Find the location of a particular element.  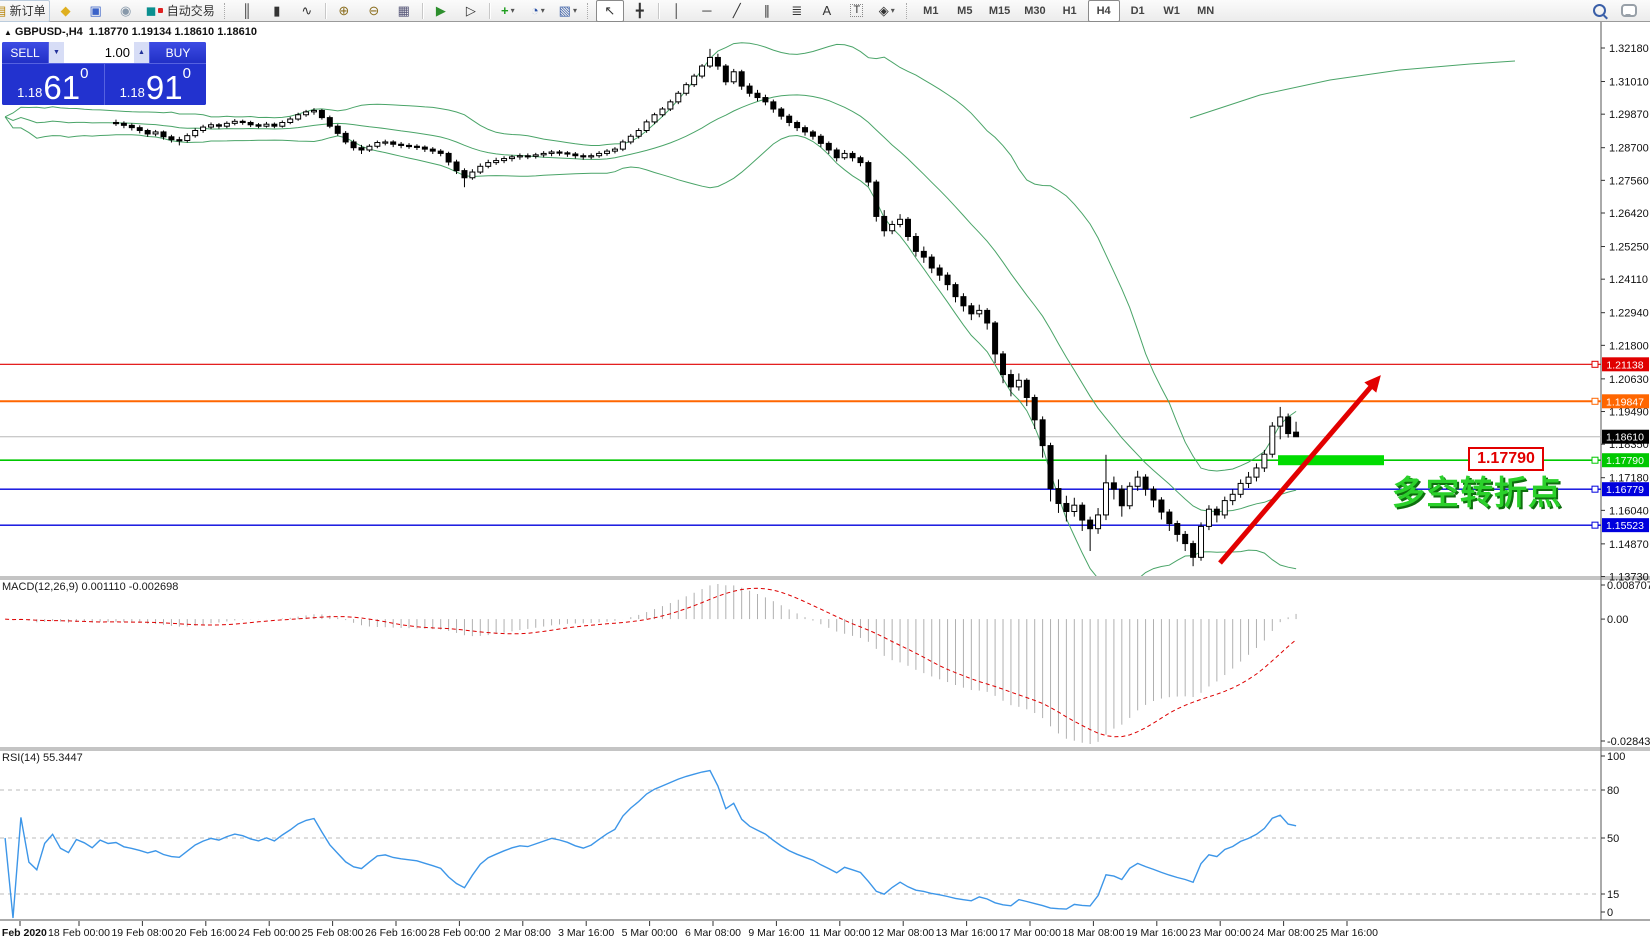

cursor-tool-button: ↖ is located at coordinates (609, 11).